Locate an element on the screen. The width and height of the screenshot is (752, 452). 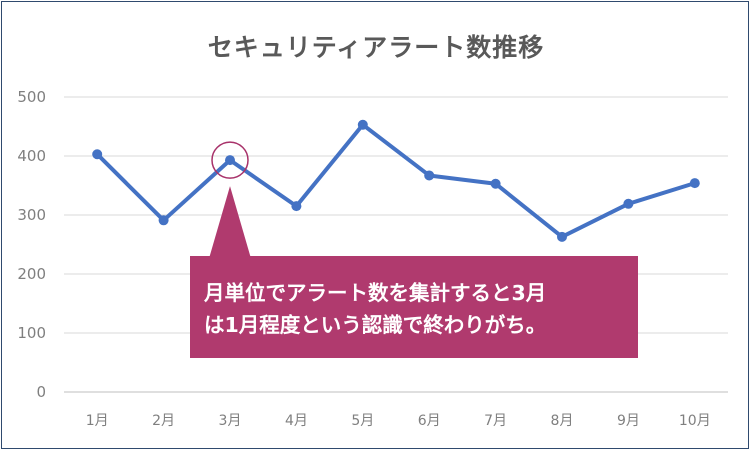
x-tick-label: 5月 is located at coordinates (362, 421).